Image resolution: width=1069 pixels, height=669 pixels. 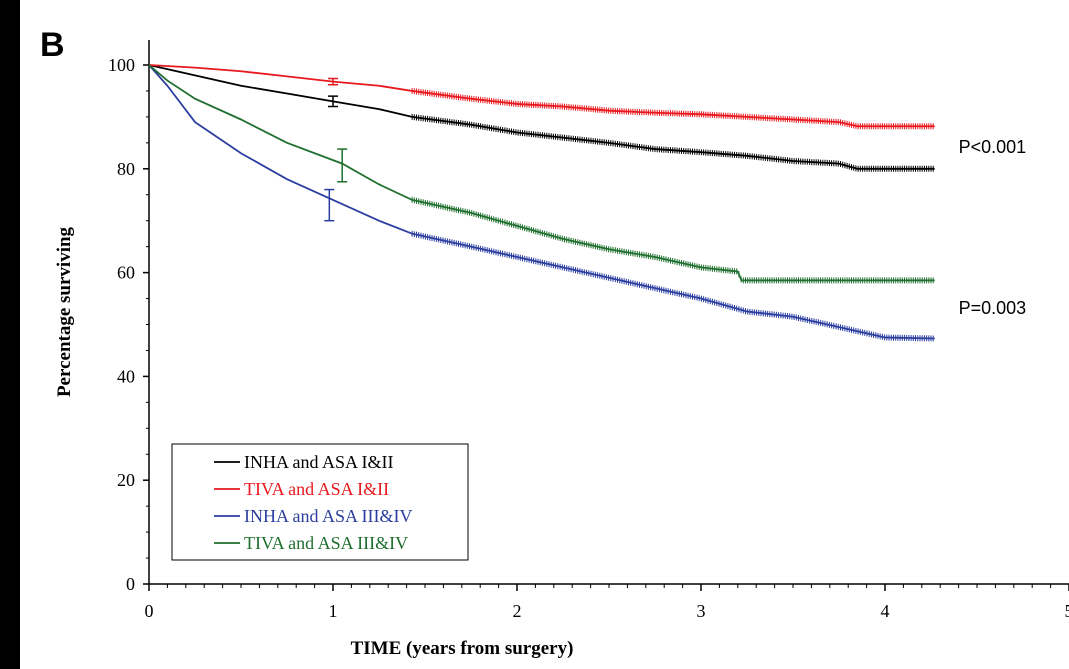 What do you see at coordinates (121, 65) in the screenshot?
I see `y-tick-label: 100` at bounding box center [121, 65].